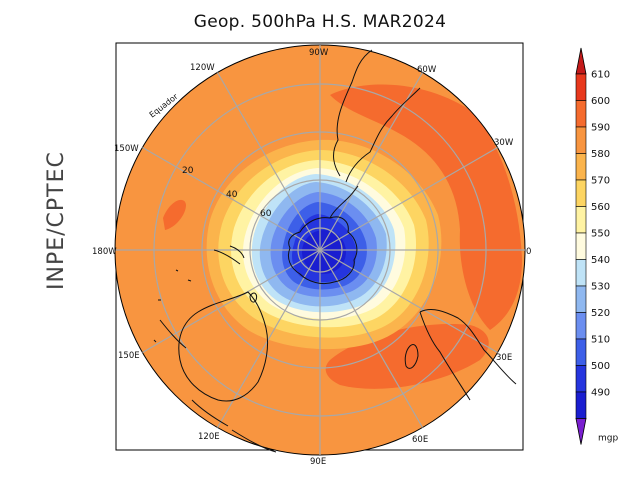  Describe the element at coordinates (600, 75) in the screenshot. I see `colorbar-level-label: 610` at that location.